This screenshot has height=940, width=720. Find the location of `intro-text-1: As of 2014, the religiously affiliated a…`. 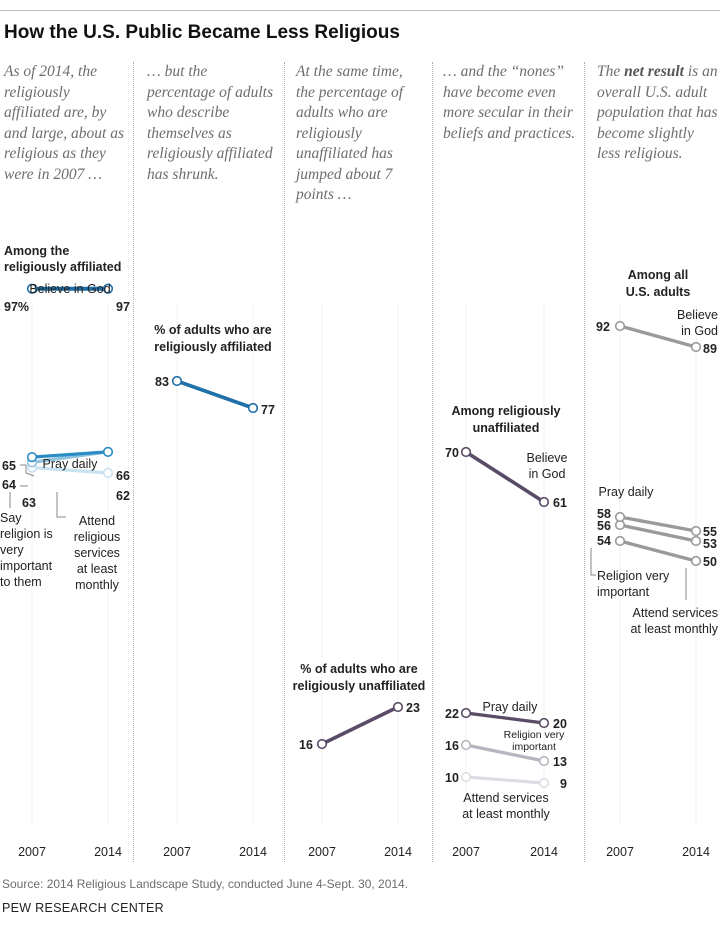

intro-text-1: As of 2014, the religiously affiliated a… is located at coordinates (64, 123).